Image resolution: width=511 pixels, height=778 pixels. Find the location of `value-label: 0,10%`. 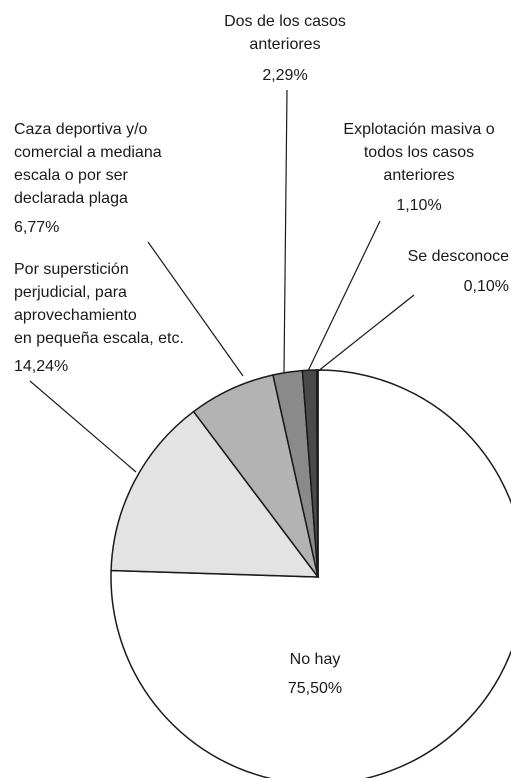

value-label: 0,10% is located at coordinates (486, 286).